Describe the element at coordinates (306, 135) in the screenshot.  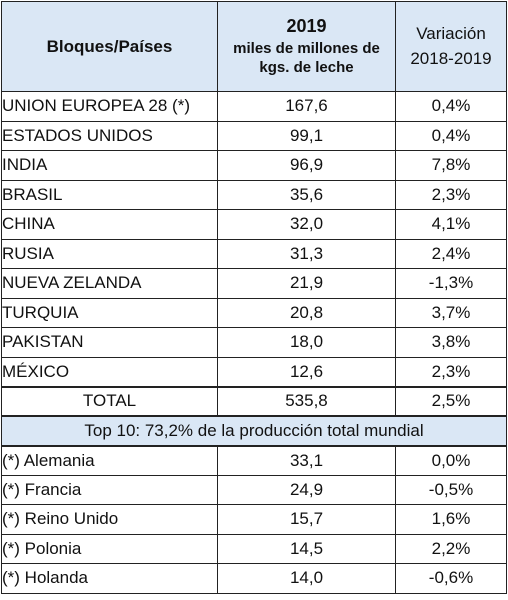
I see `row-value: 99,1` at that location.